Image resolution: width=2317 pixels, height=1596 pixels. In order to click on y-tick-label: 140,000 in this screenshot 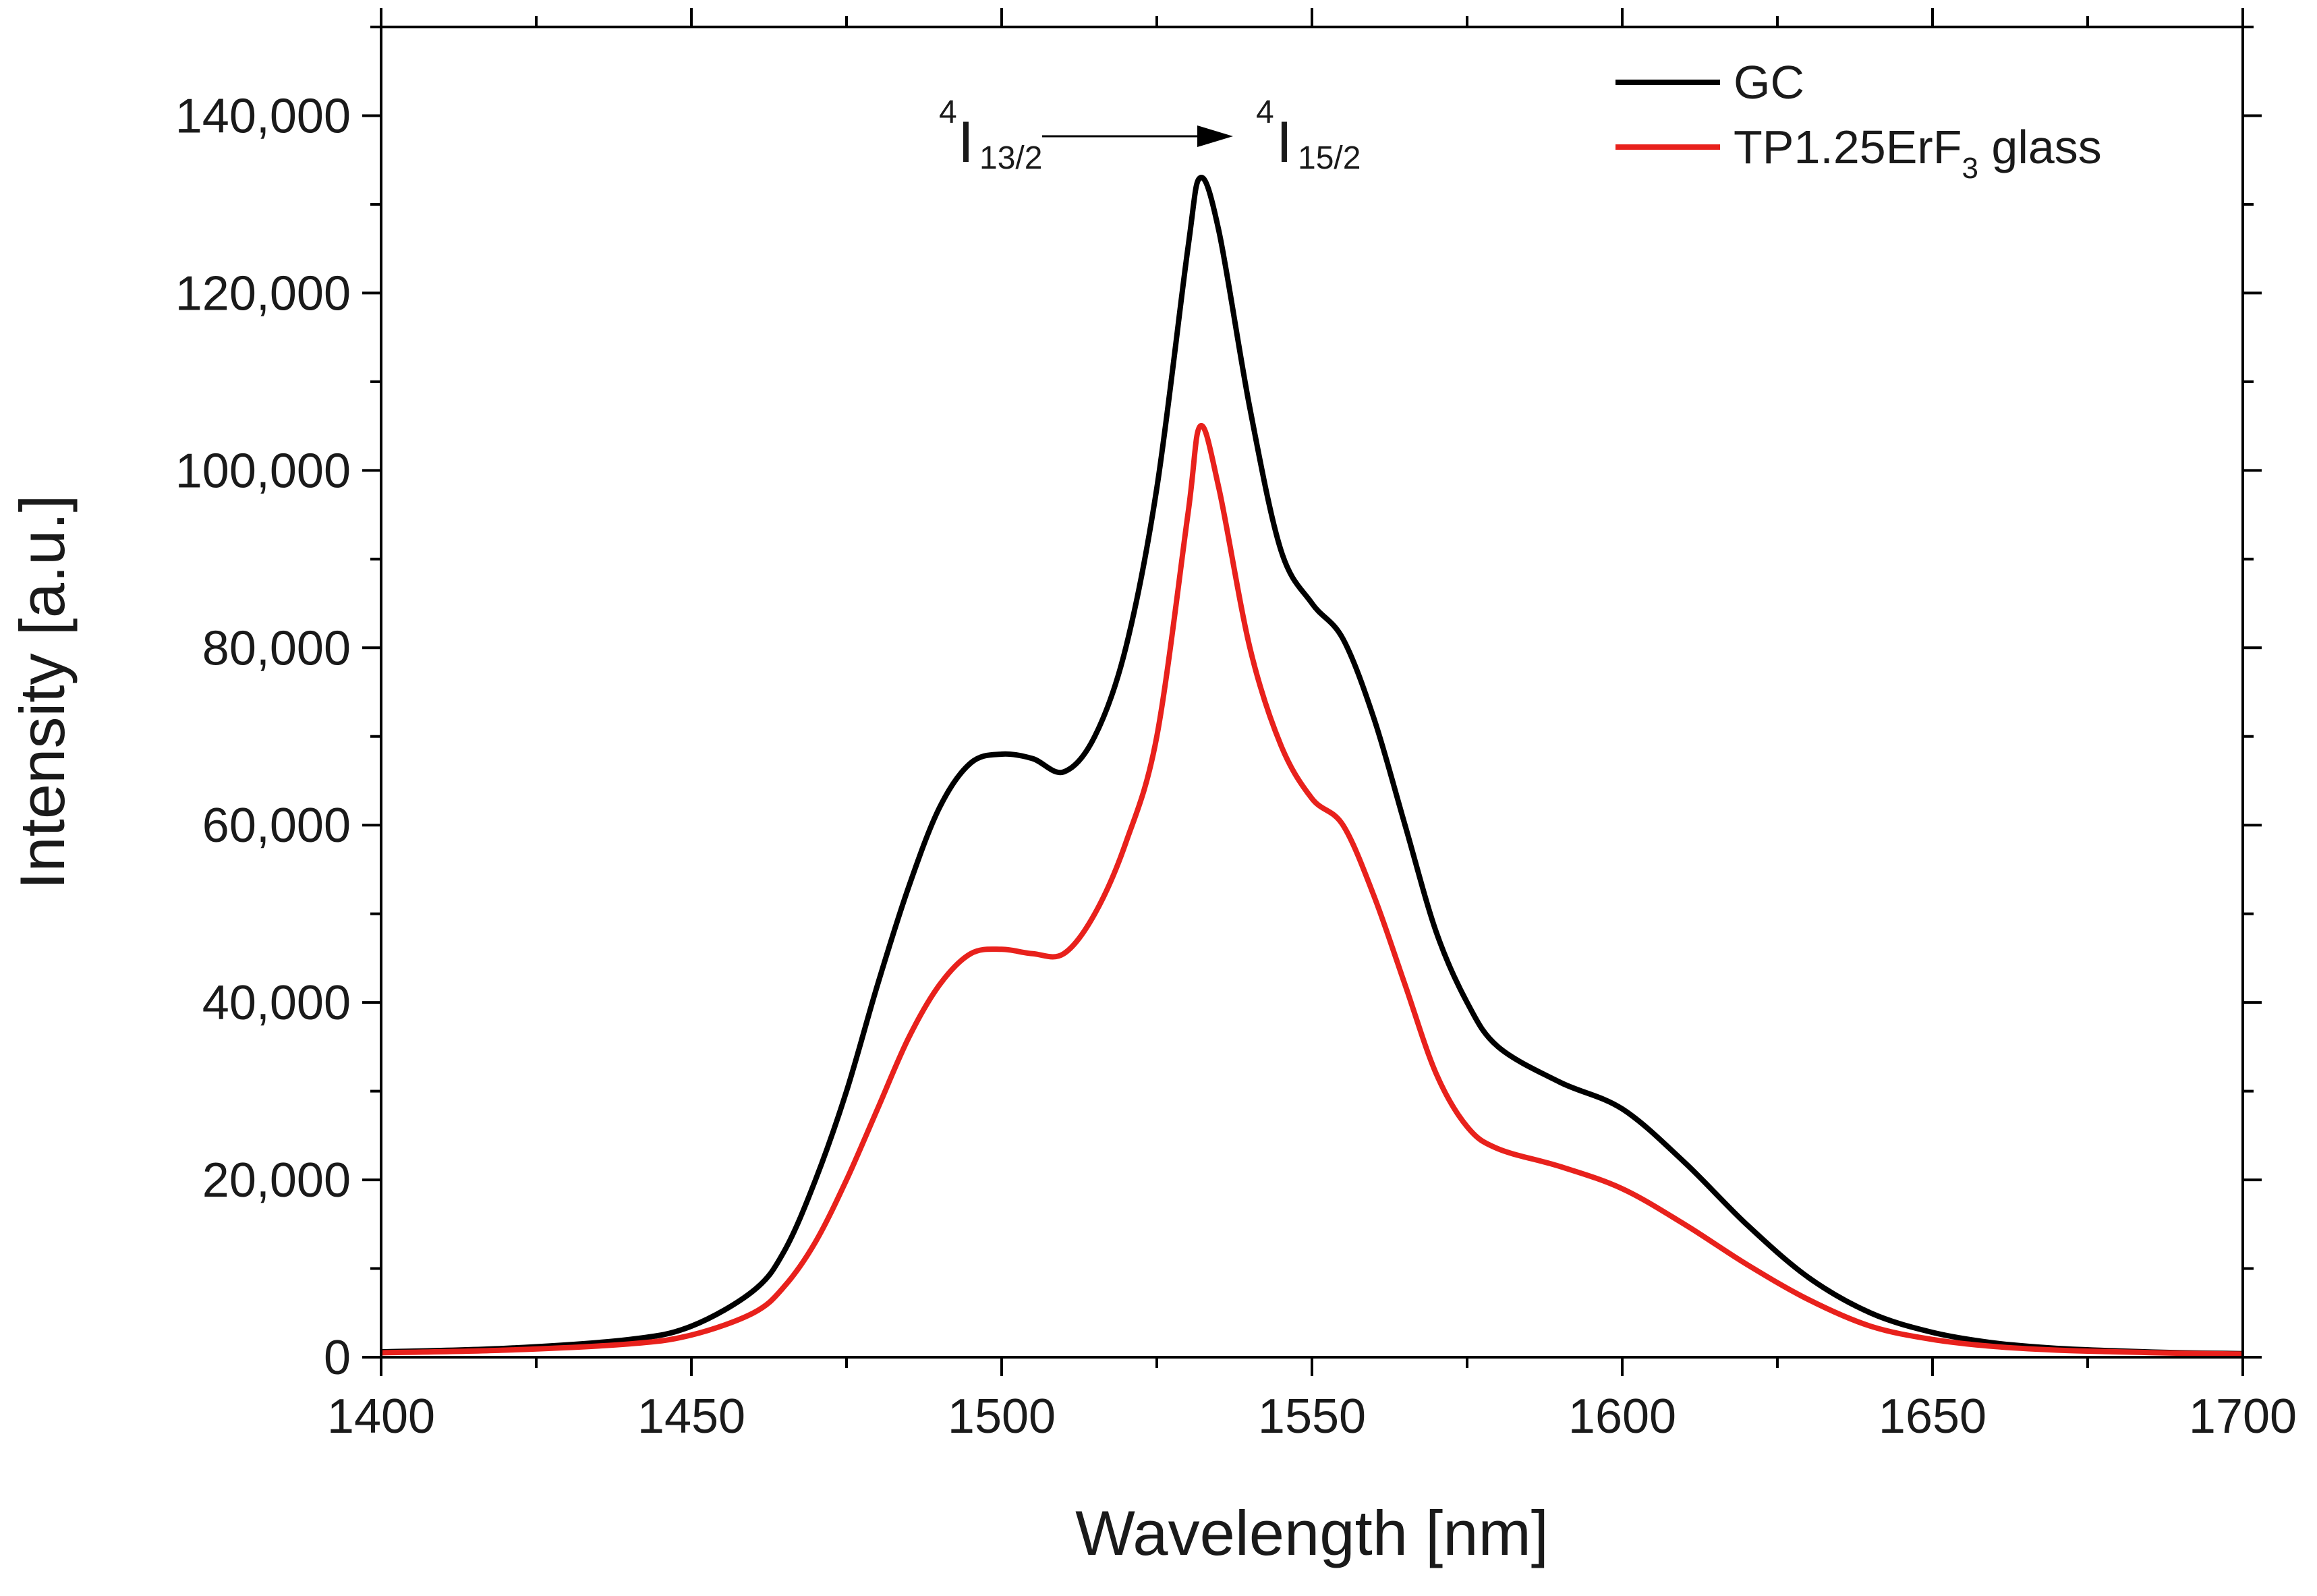, I will do `click(263, 116)`.